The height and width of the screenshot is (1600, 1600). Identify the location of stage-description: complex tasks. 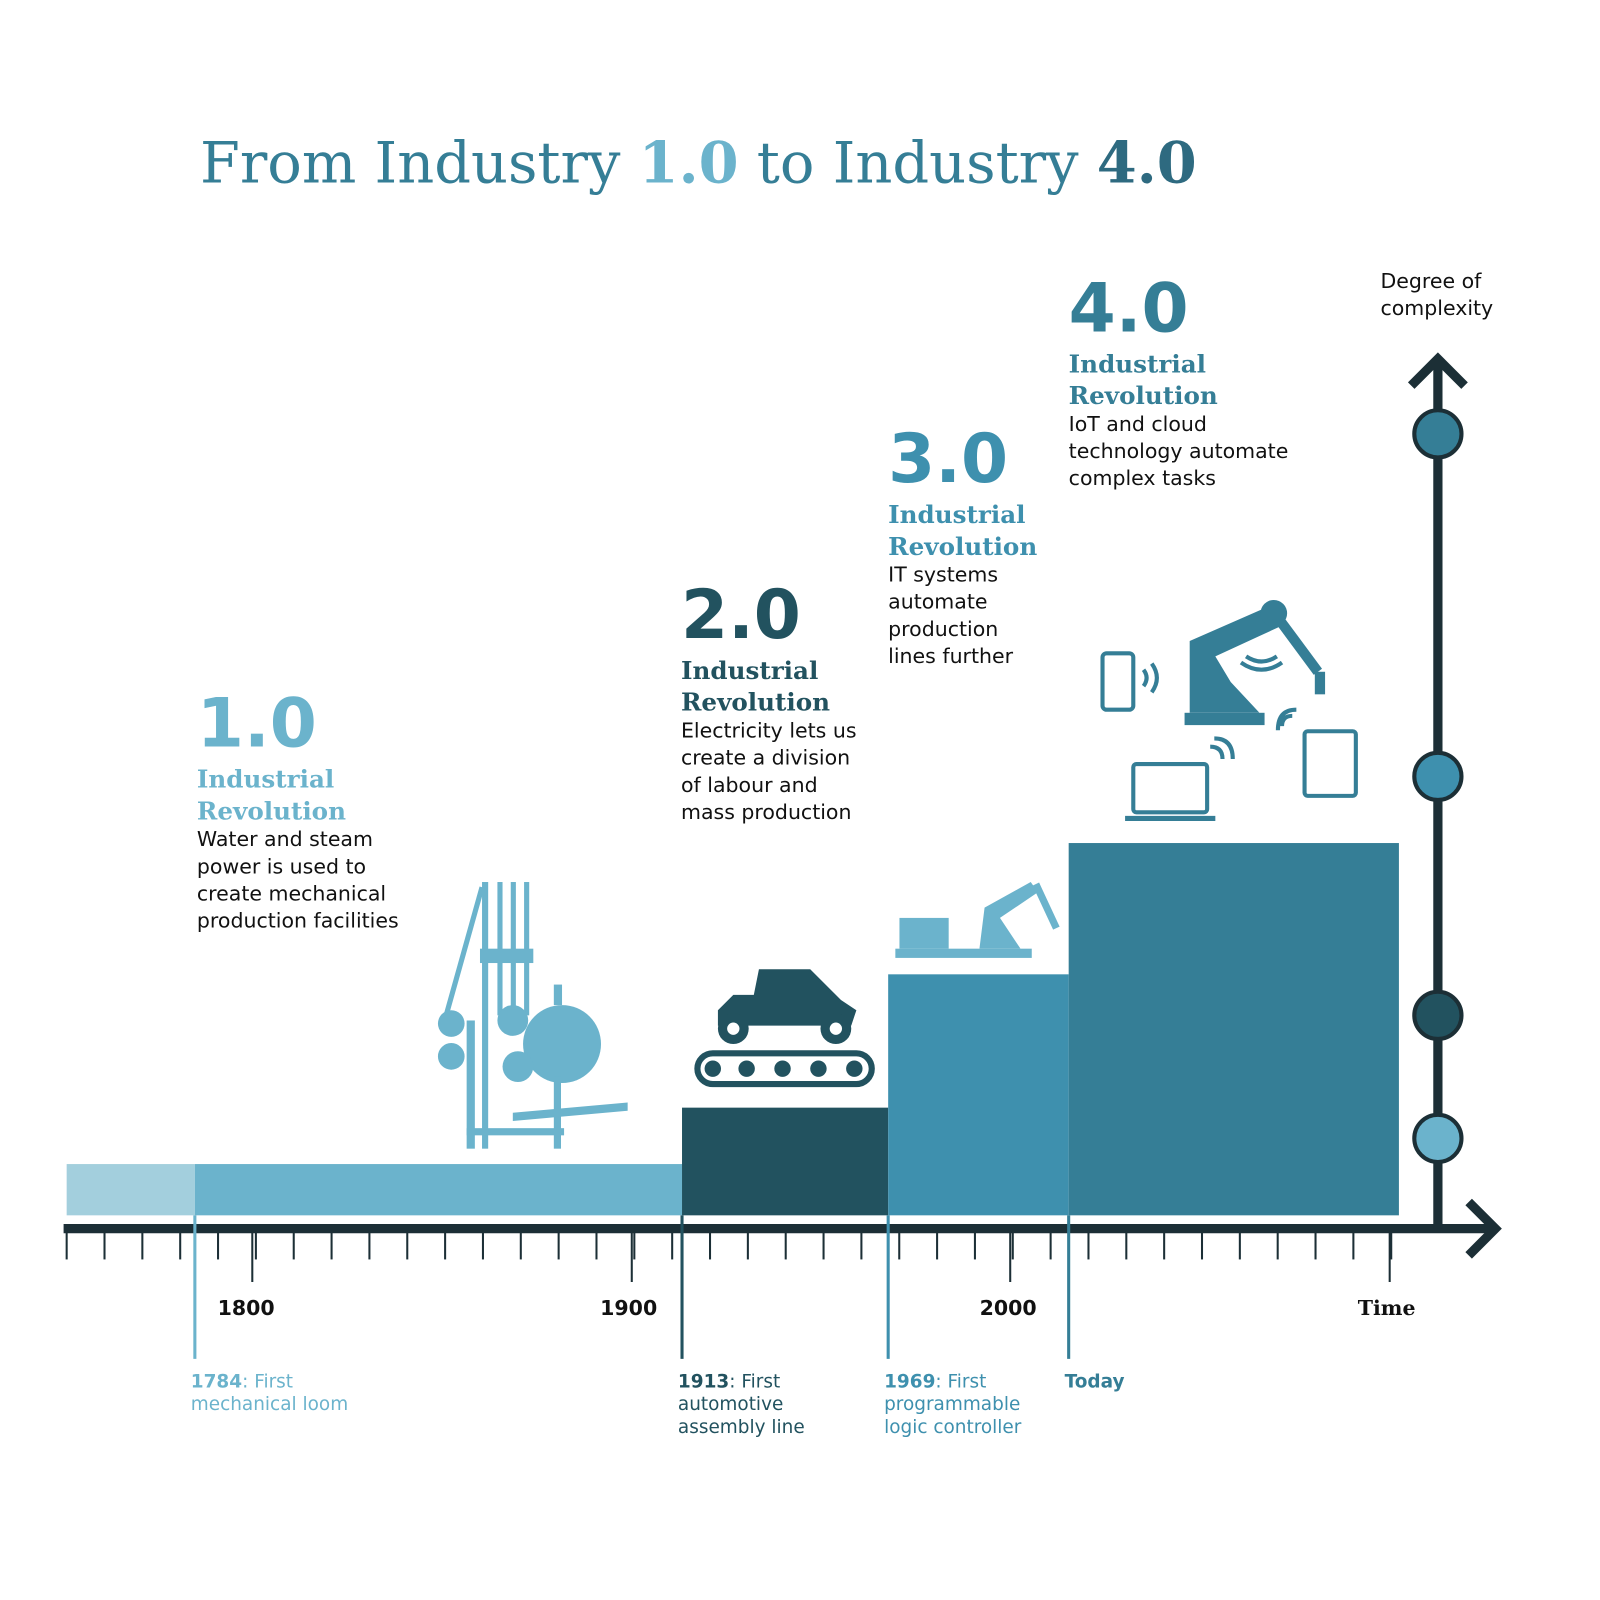
(1142, 478).